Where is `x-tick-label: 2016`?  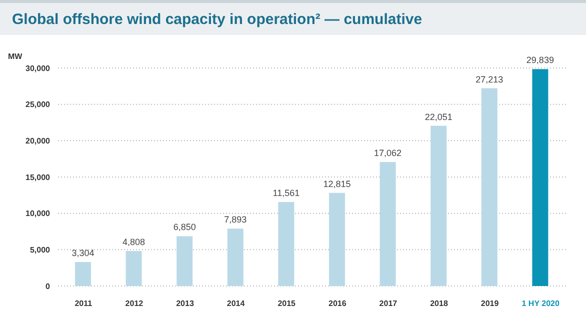
x-tick-label: 2016 is located at coordinates (337, 303).